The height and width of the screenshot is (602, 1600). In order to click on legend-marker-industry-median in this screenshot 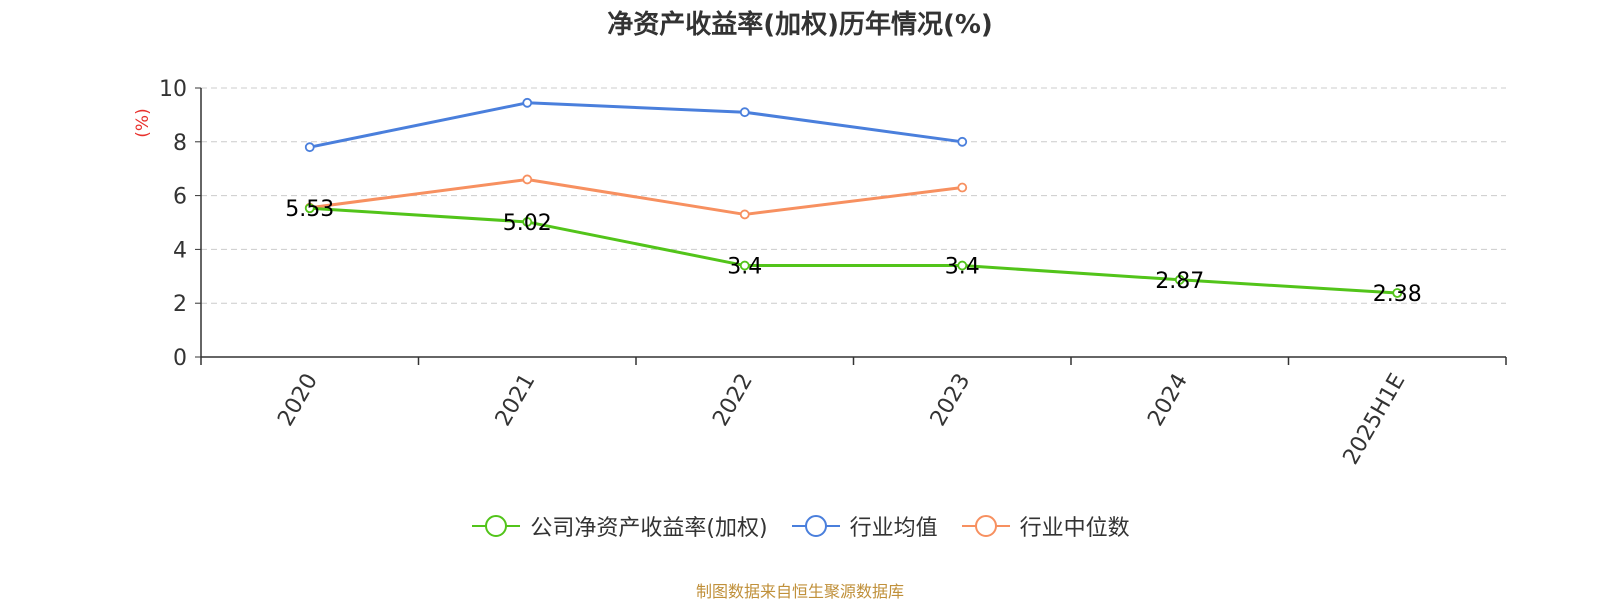, I will do `click(985, 526)`.